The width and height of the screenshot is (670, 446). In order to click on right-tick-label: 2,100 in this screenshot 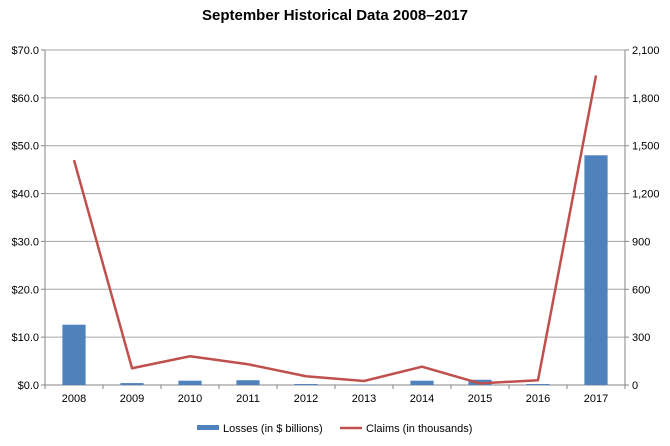, I will do `click(646, 51)`.